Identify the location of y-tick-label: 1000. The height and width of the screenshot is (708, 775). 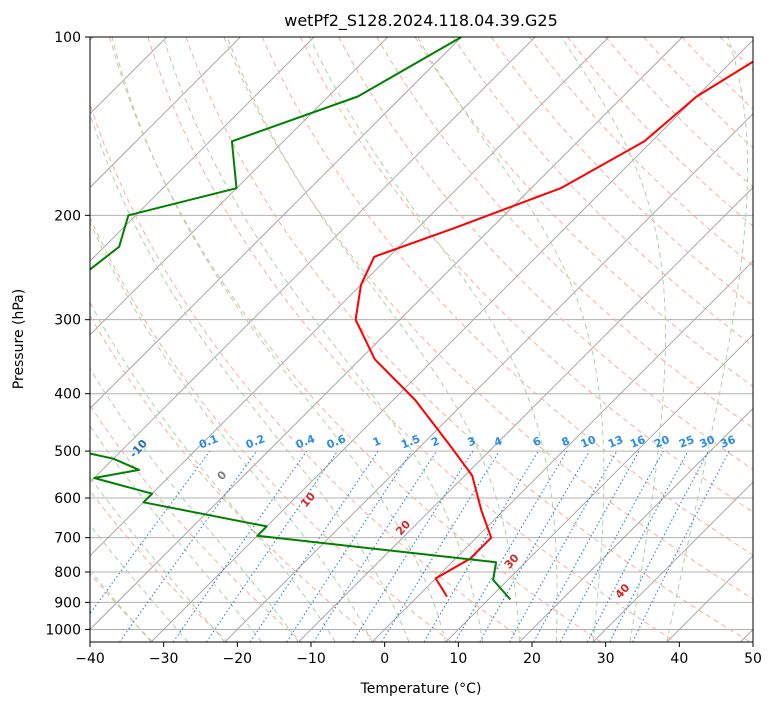
(63, 630).